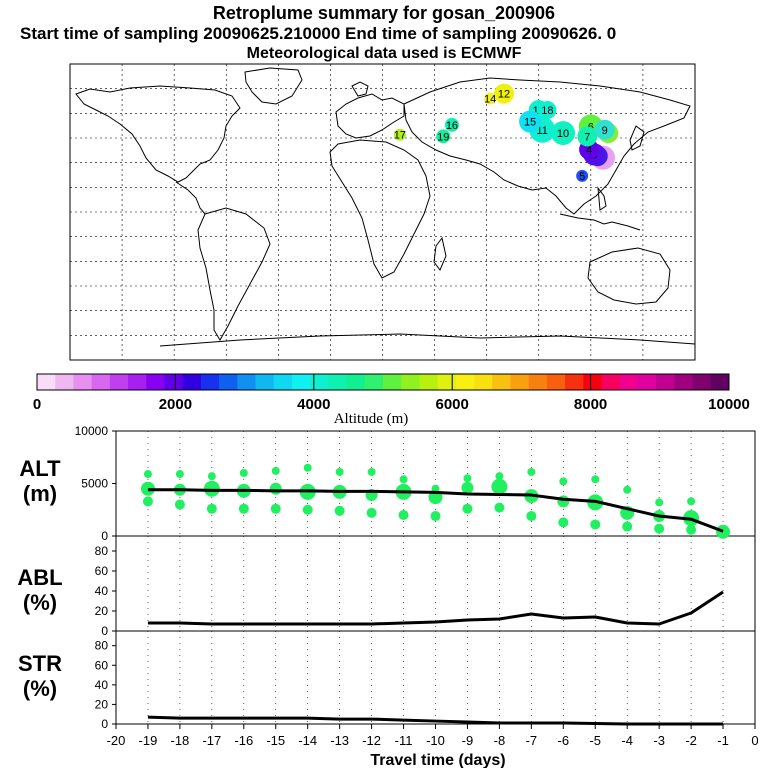 The height and width of the screenshot is (768, 768). I want to click on altitude-colorbar: 0 2000 4000 6000 8000 10000 Altitude (m), so click(391, 400).